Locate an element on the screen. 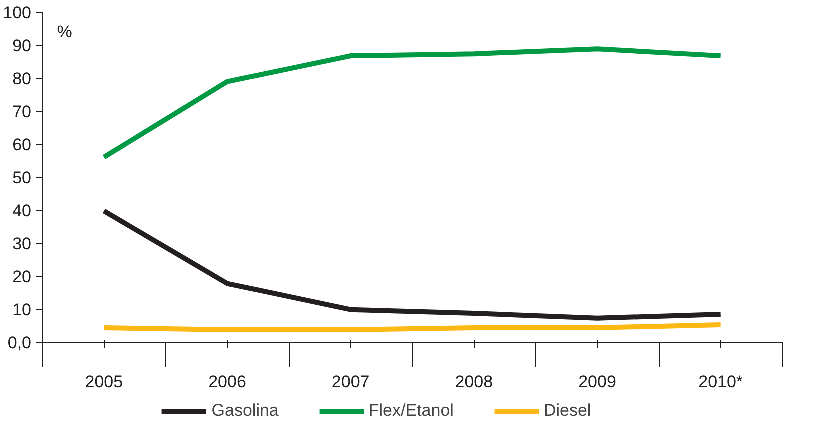  y-tick-label: 60 is located at coordinates (22, 145).